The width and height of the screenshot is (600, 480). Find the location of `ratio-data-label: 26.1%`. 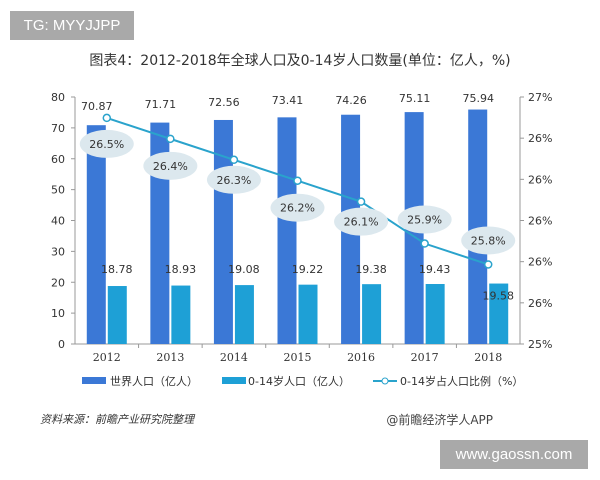

ratio-data-label: 26.1% is located at coordinates (361, 222).